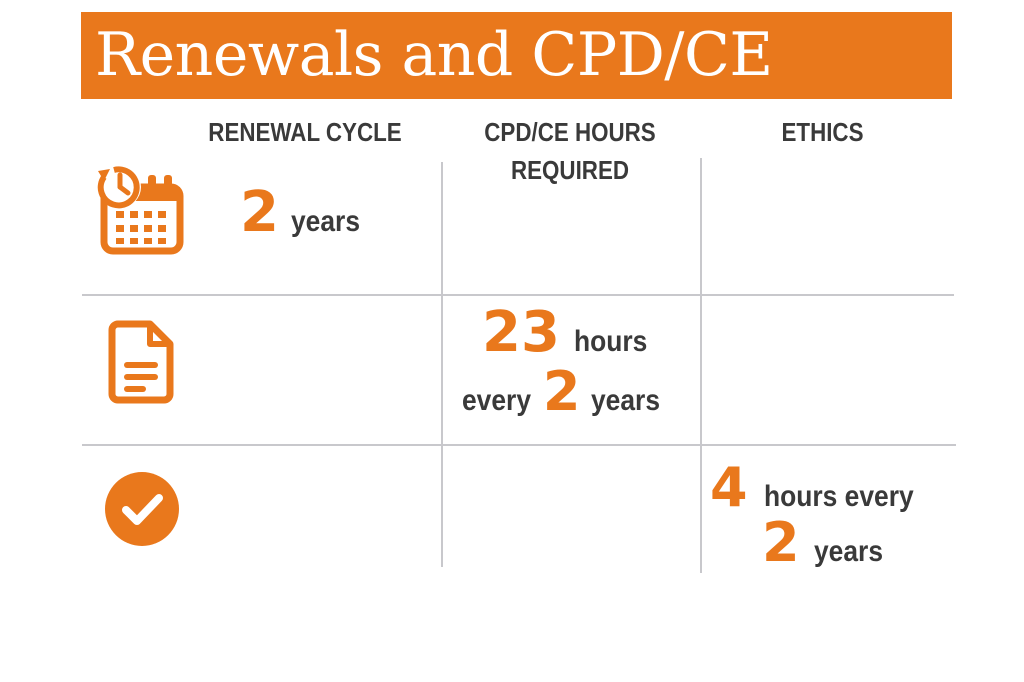 This screenshot has width=1024, height=682. I want to click on document-icon, so click(141, 362).